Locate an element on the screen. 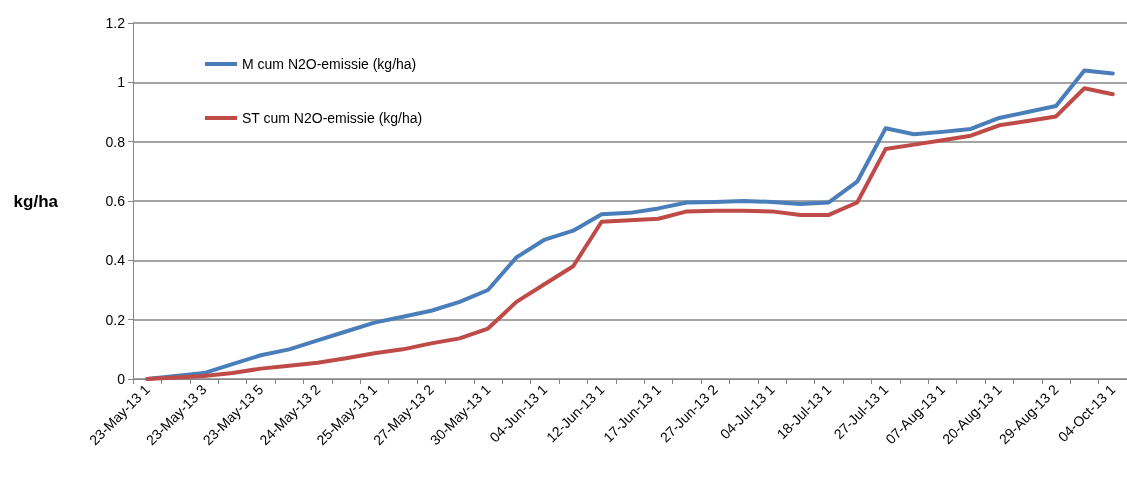 This screenshot has height=491, width=1127. y-axis-title: kg/ha is located at coordinates (36, 201).